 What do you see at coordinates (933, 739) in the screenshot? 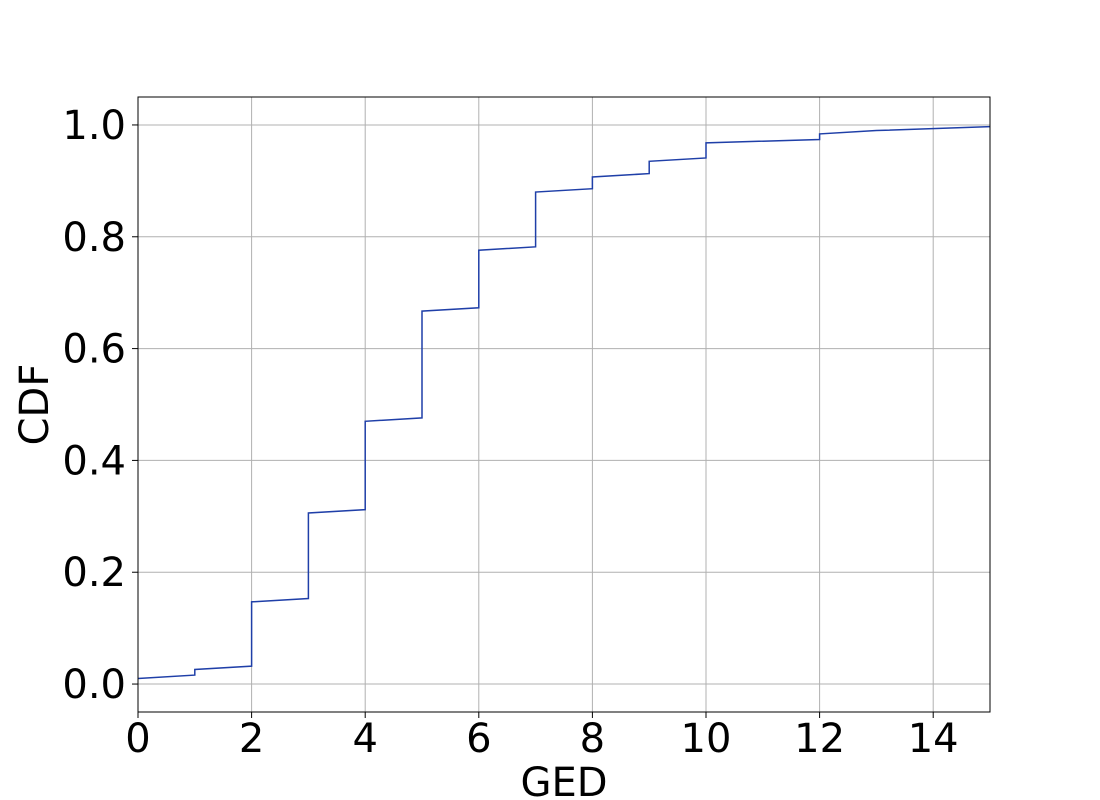
I see `x-tick-label: 14` at bounding box center [933, 739].